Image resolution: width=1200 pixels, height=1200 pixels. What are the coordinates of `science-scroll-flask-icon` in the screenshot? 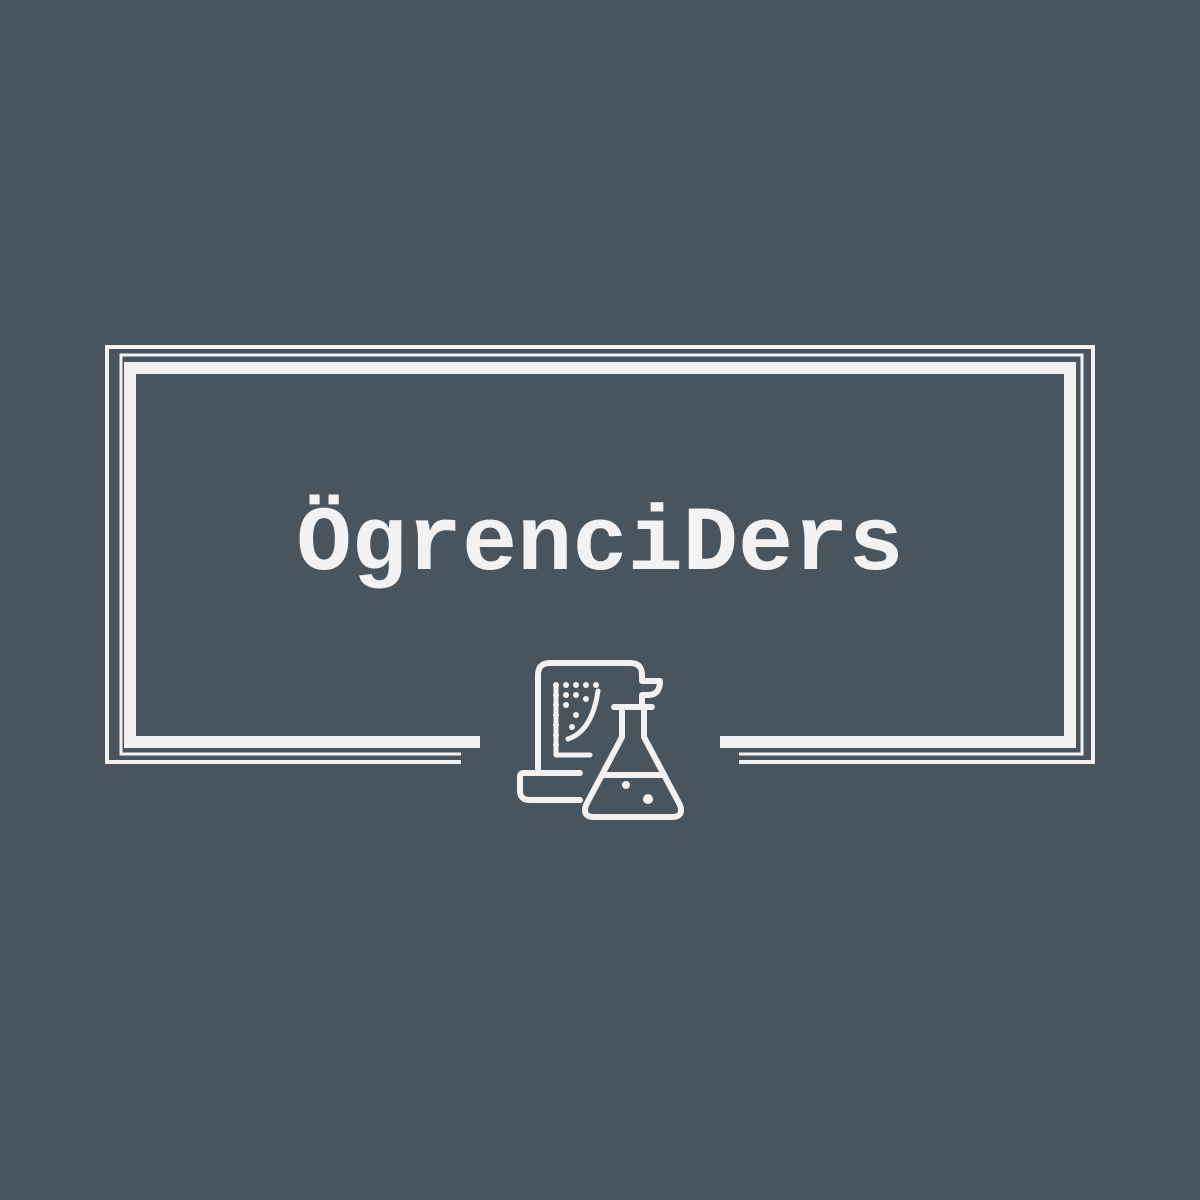 It's located at (600, 740).